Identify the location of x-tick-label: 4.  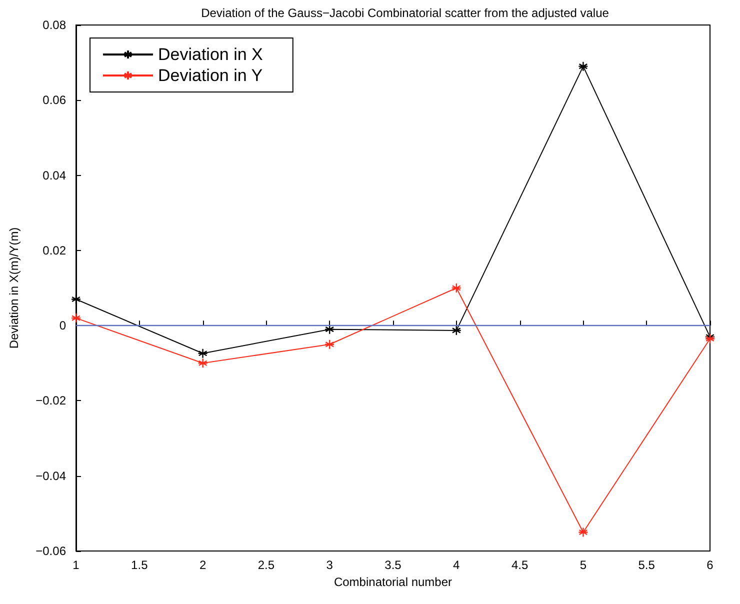
(456, 565).